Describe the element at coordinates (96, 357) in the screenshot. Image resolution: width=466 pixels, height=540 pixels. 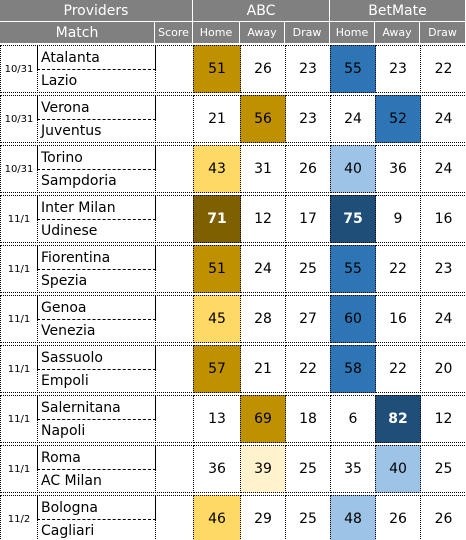
I see `home-team: Sassuolo` at that location.